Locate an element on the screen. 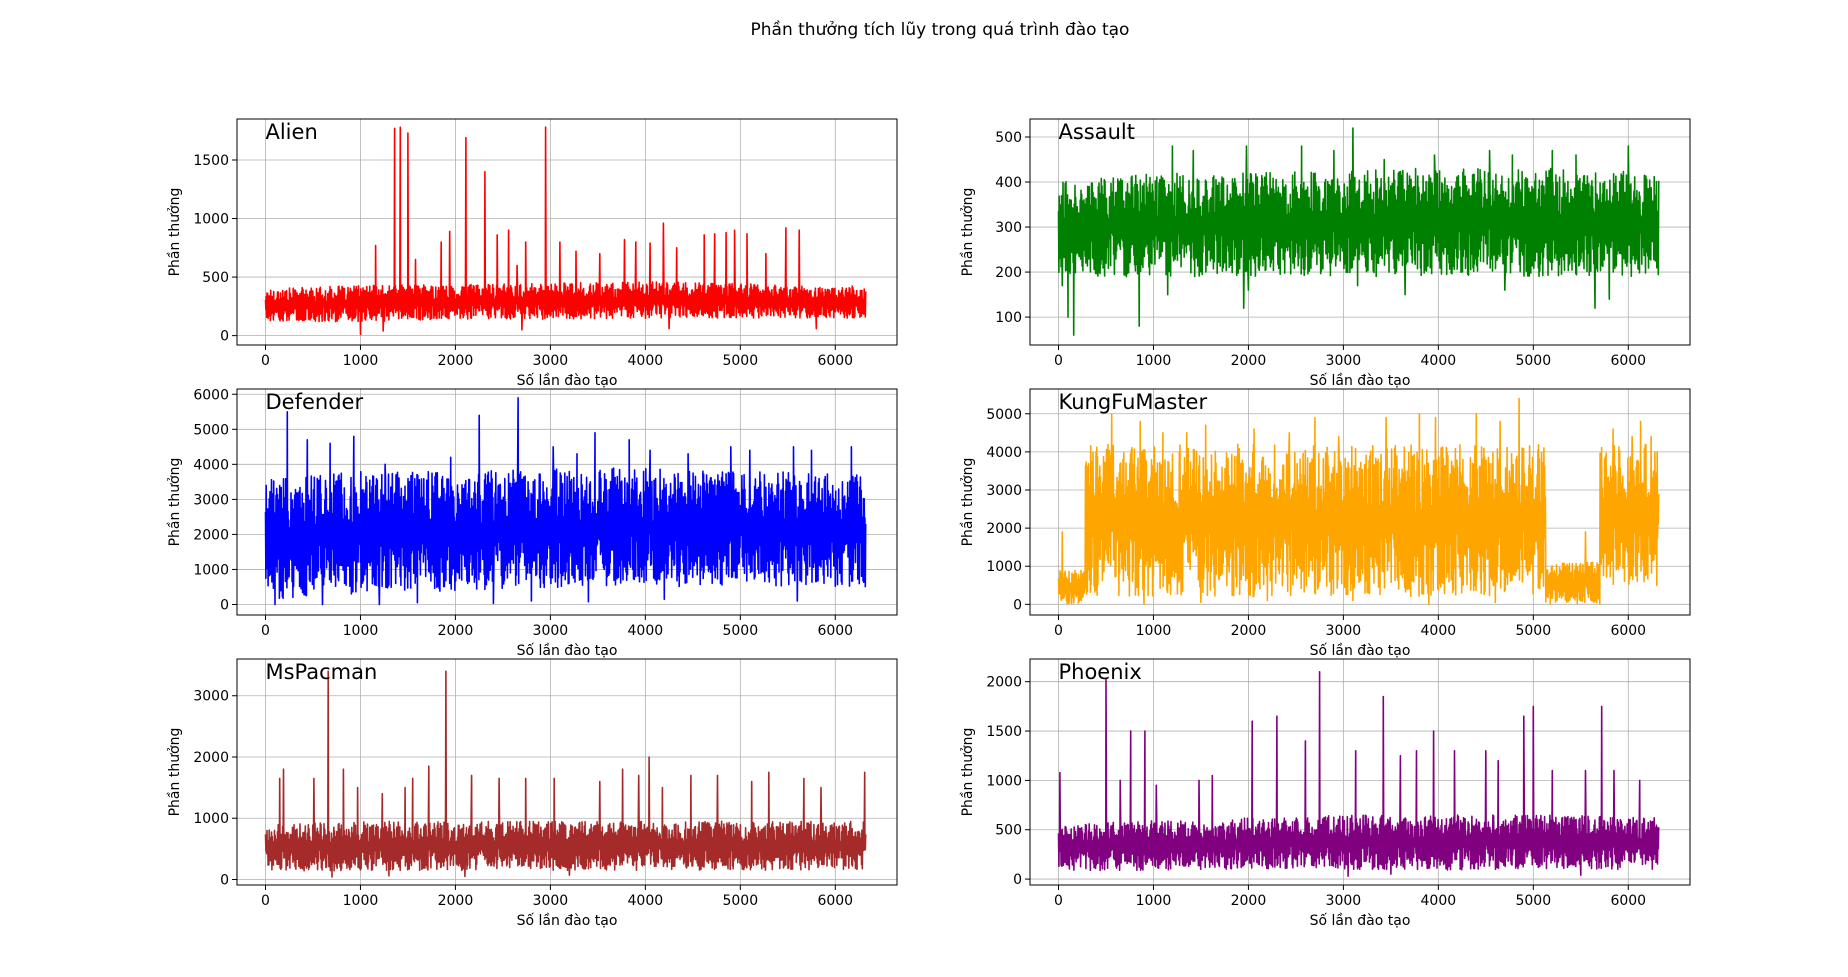 The height and width of the screenshot is (977, 1848). panel-title: Assault is located at coordinates (1096, 132).